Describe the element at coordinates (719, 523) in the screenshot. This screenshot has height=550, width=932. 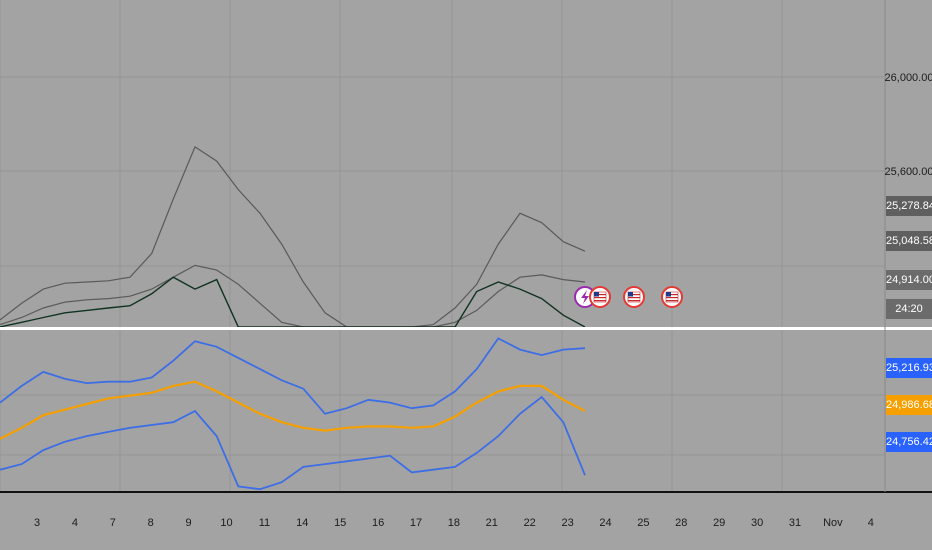
I see `x-tick-label: 29` at that location.